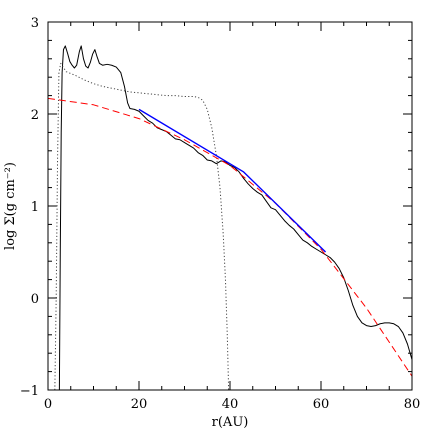 The height and width of the screenshot is (440, 436). What do you see at coordinates (321, 404) in the screenshot?
I see `x-tick-label: 60` at bounding box center [321, 404].